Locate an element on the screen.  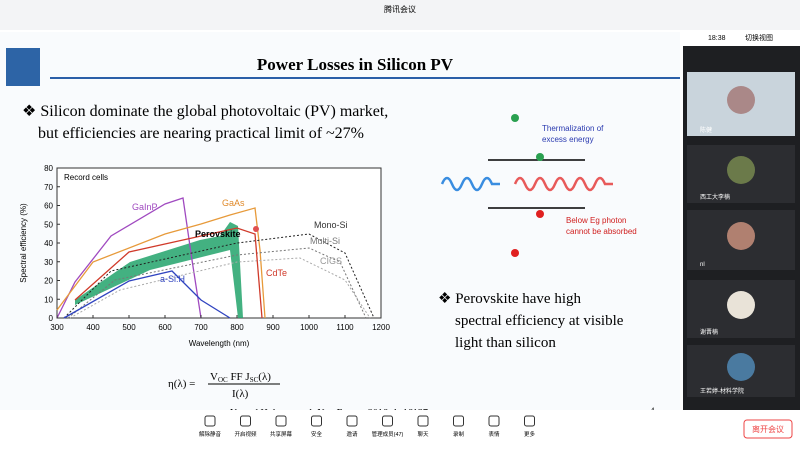
window-title: 腾讯会议 is located at coordinates (400, 9).